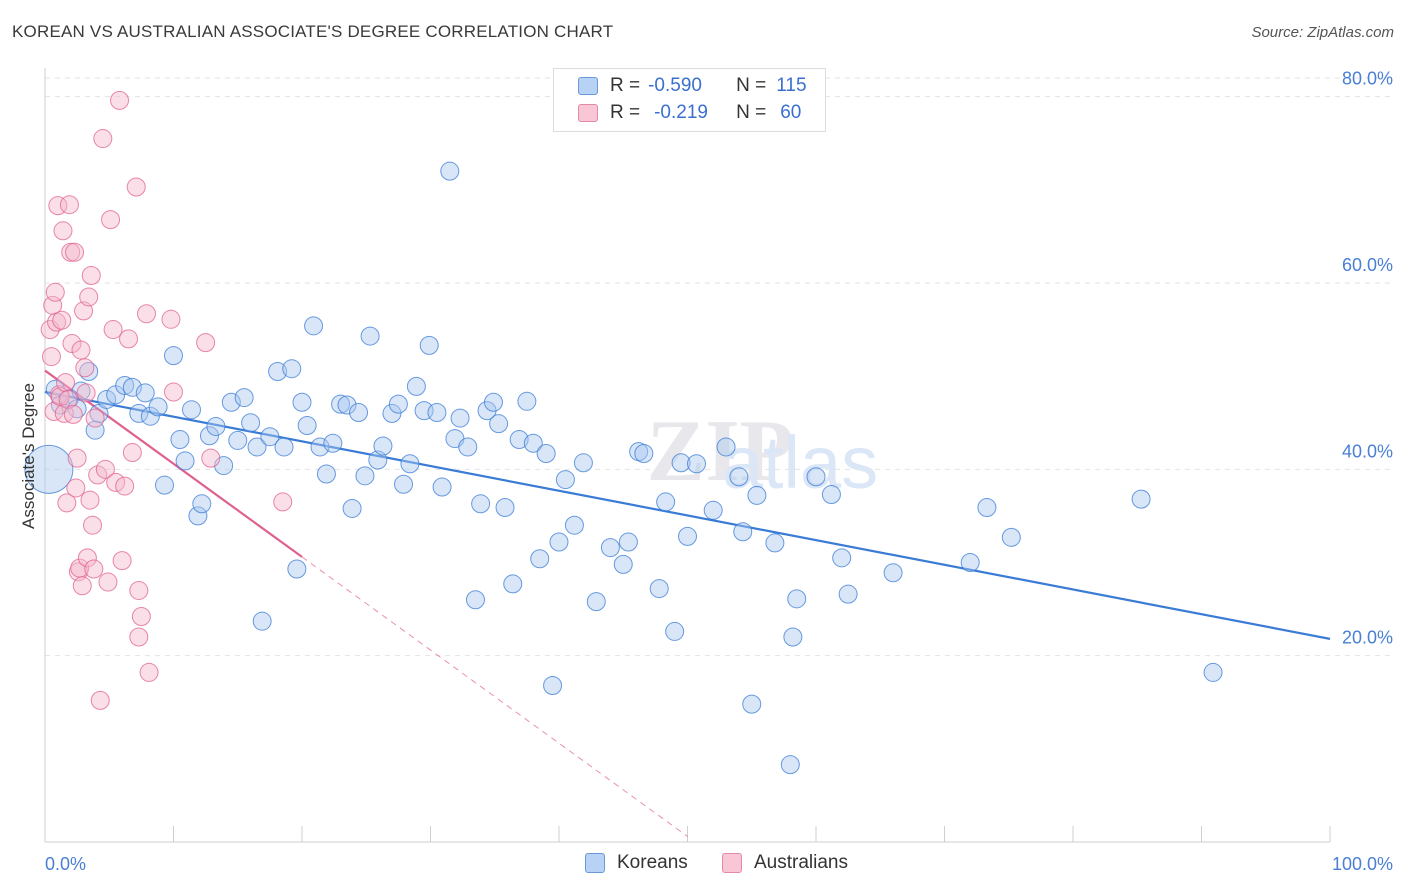 The width and height of the screenshot is (1406, 892). I want to click on legend-swatch-koreans, so click(588, 86).